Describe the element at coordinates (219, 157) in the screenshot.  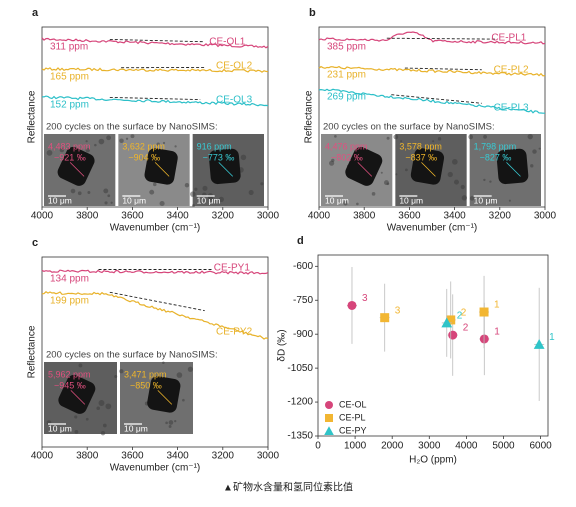
I see `image-dD: −773 ‰` at that location.